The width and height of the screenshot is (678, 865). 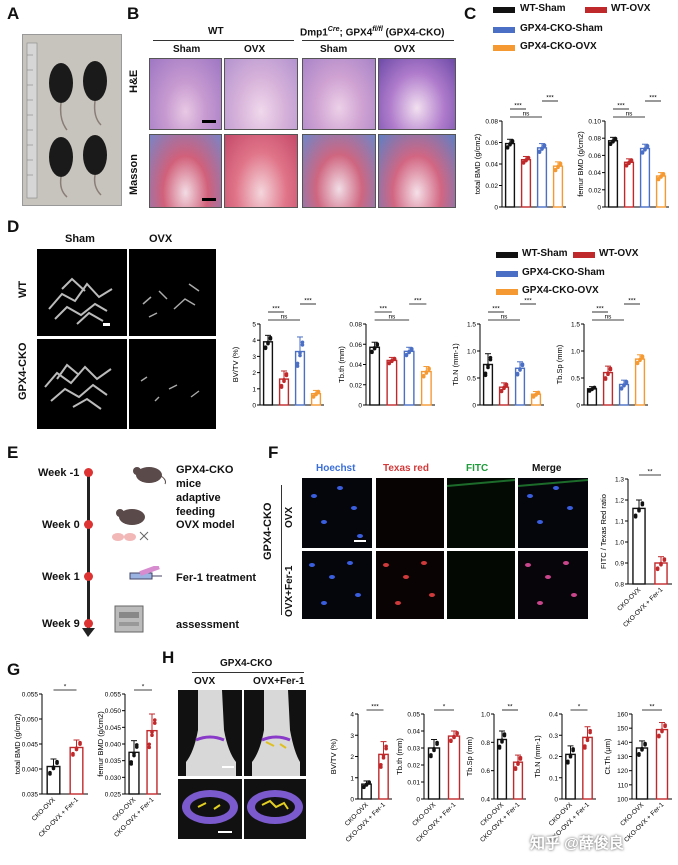 What do you see at coordinates (88, 576) in the screenshot?
I see `timeline-dot` at bounding box center [88, 576].